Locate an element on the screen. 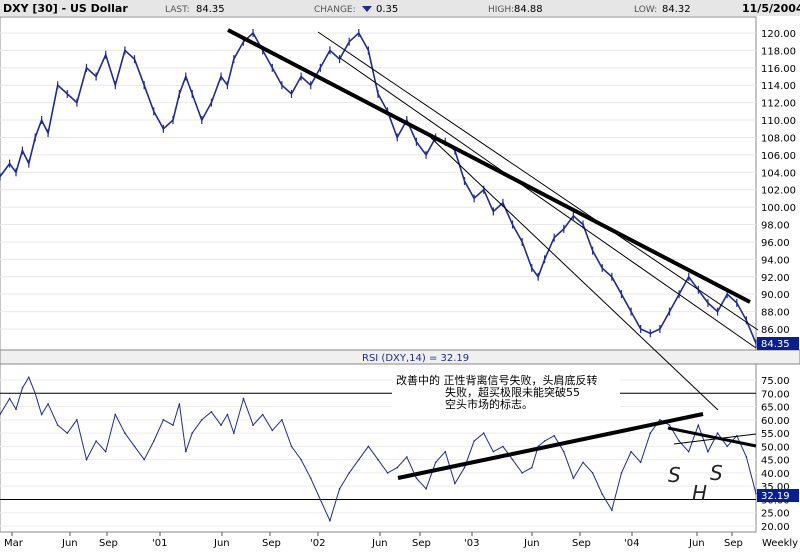  rsi-tick-label: 40.00 is located at coordinates (775, 474).